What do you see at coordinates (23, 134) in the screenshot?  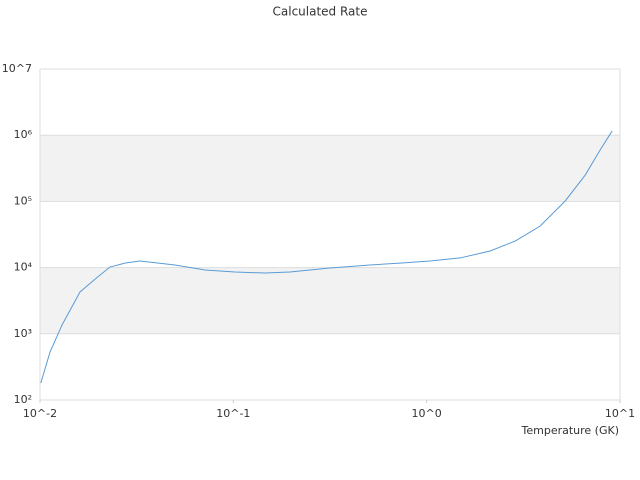 I see `y-tick-label: 10⁶` at bounding box center [23, 134].